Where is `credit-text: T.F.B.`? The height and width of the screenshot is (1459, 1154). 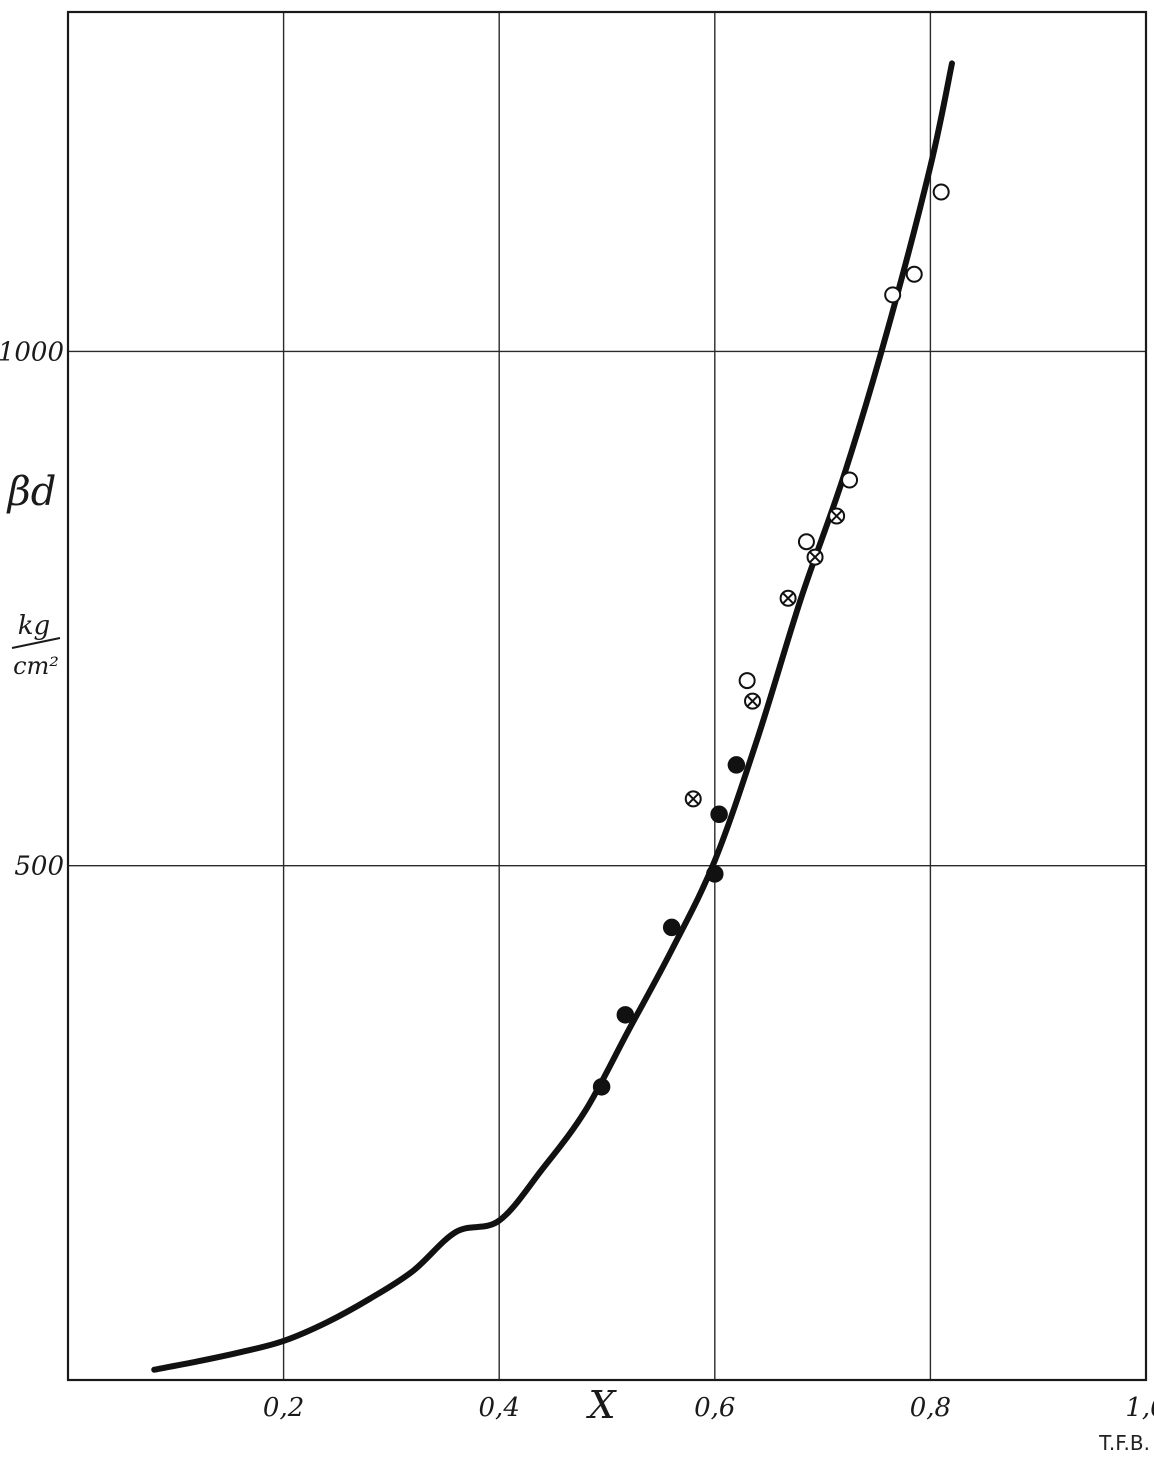 credit-text: T.F.B. is located at coordinates (1124, 1443).